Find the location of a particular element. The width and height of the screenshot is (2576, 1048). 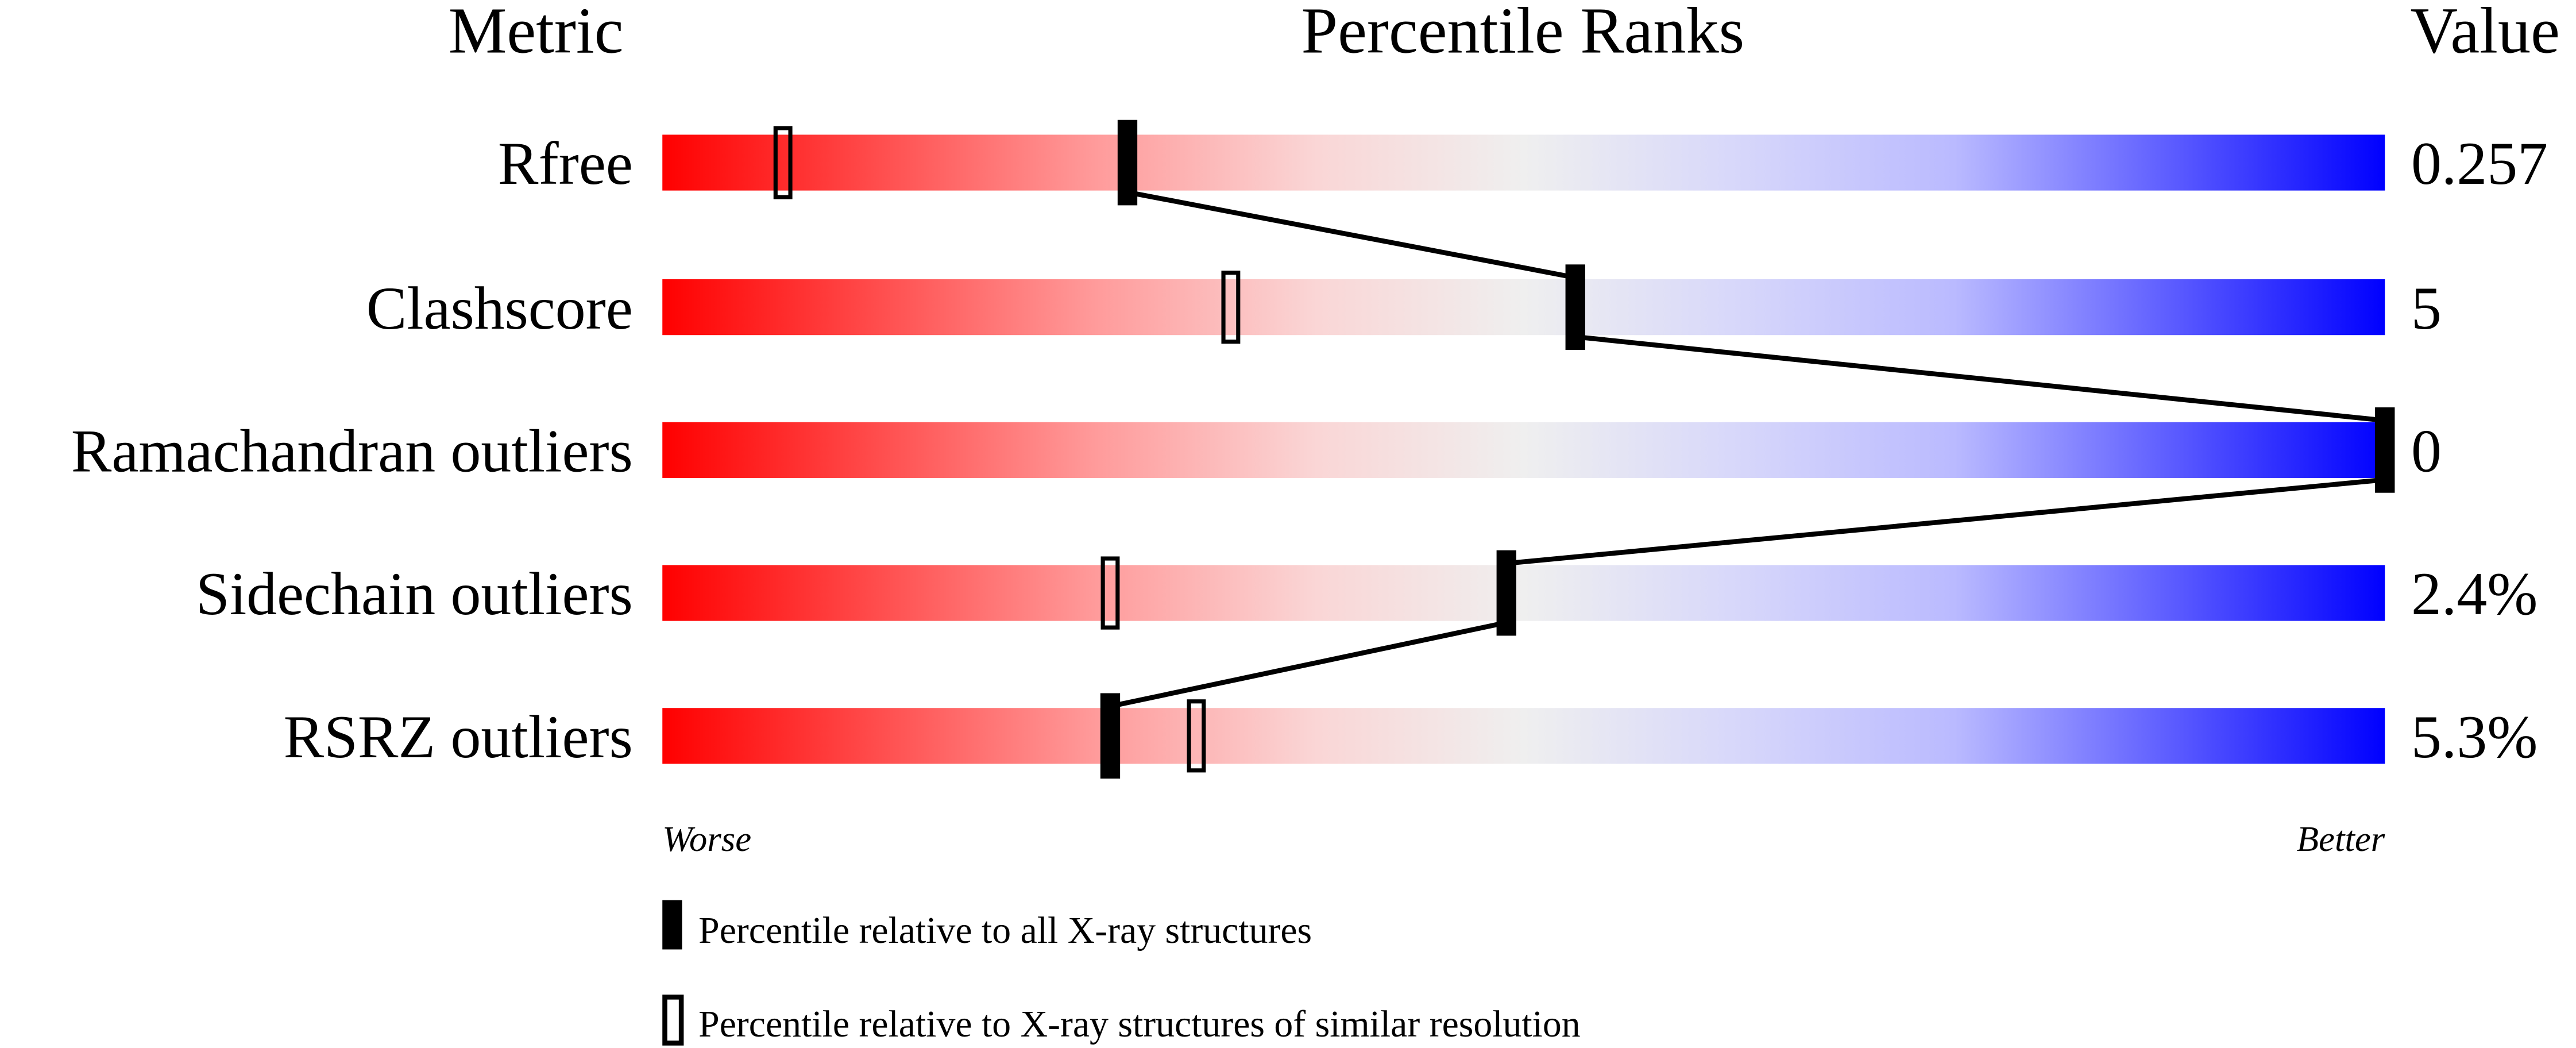

better-label: Better is located at coordinates (2341, 839).